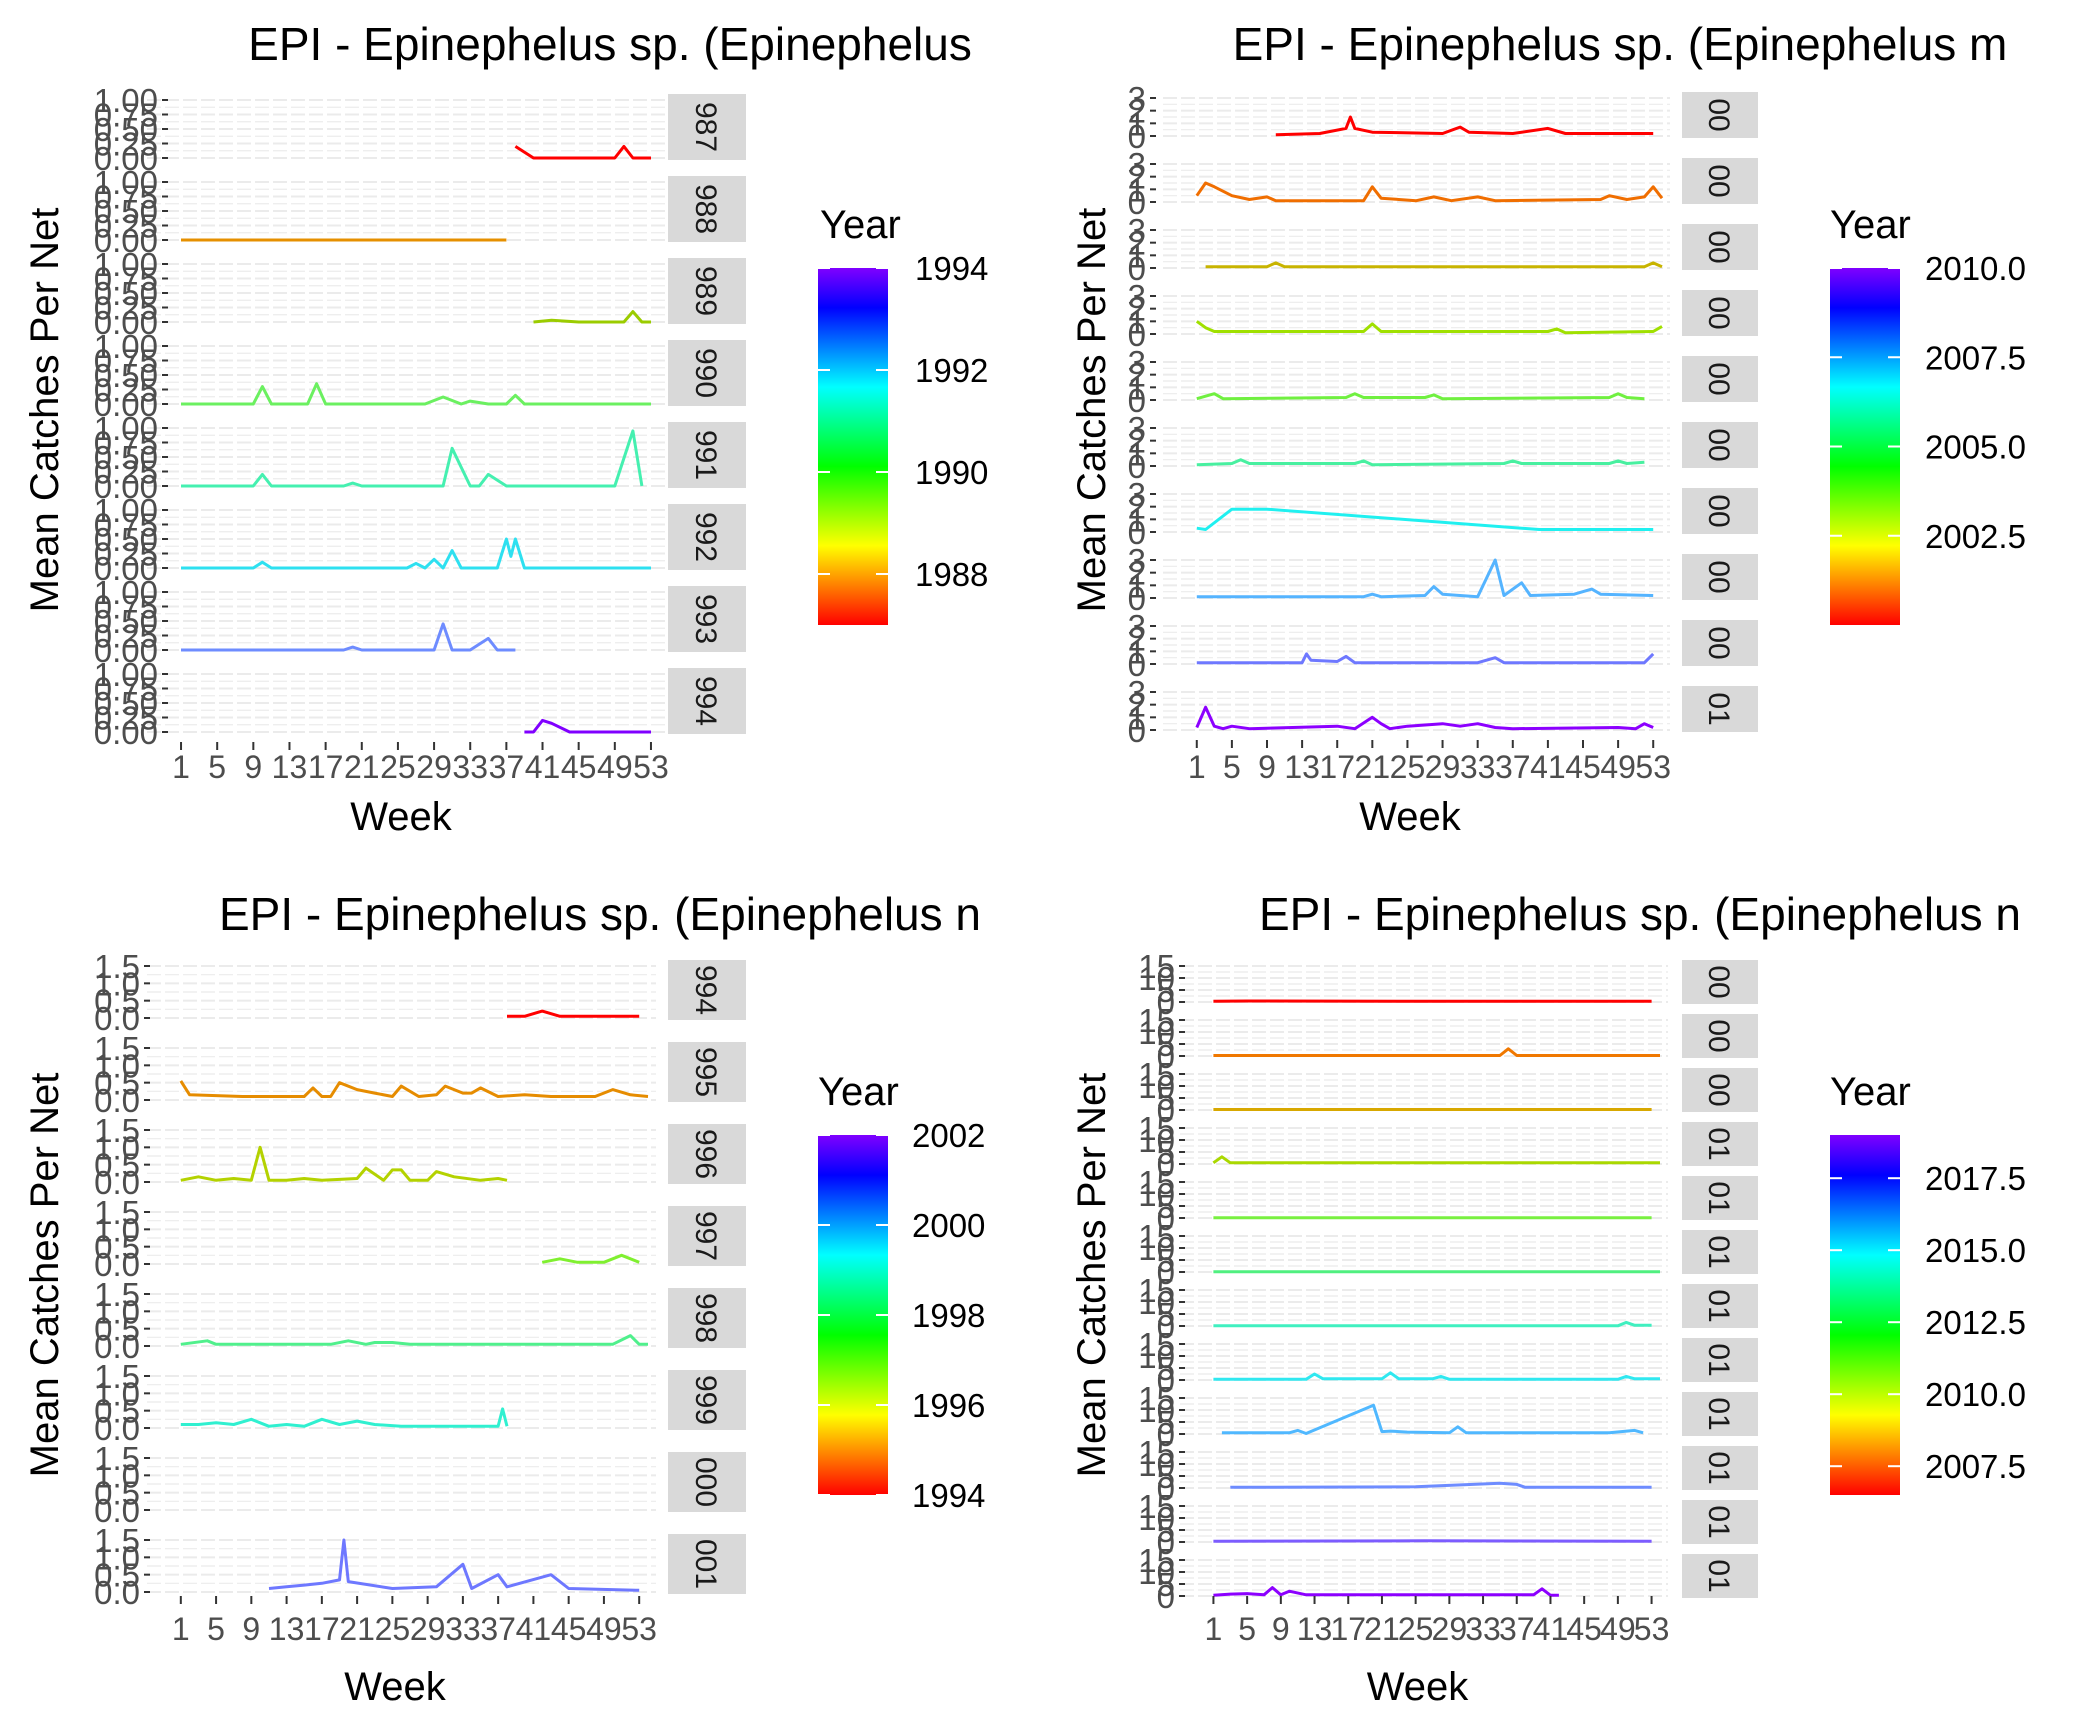  What do you see at coordinates (1432, 1541) in the screenshot?
I see `series-line-2017` at bounding box center [1432, 1541].